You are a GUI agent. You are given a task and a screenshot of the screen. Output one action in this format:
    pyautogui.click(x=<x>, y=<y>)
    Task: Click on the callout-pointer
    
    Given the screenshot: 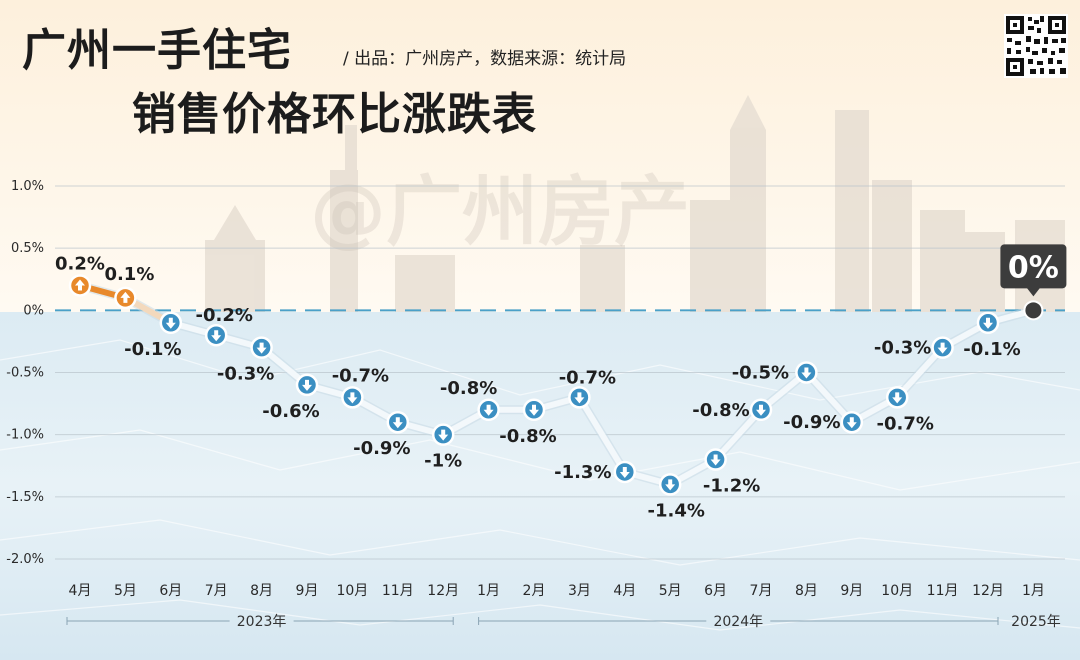 What is the action you would take?
    pyautogui.click(x=1033, y=292)
    